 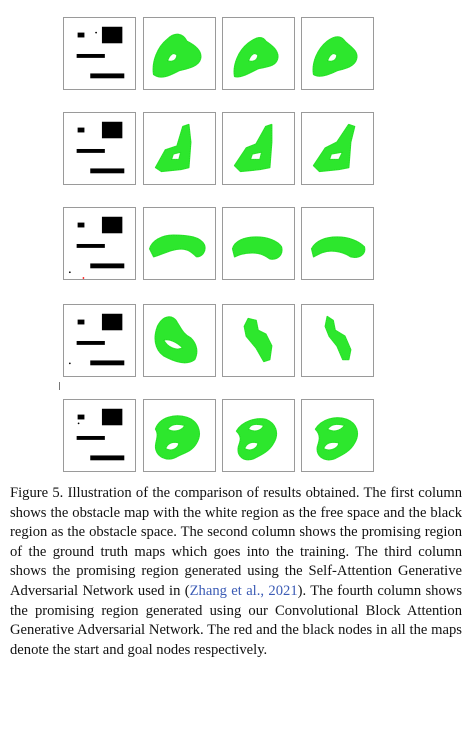 What do you see at coordinates (337, 243) in the screenshot?
I see `panel-row-3-cbagan` at bounding box center [337, 243].